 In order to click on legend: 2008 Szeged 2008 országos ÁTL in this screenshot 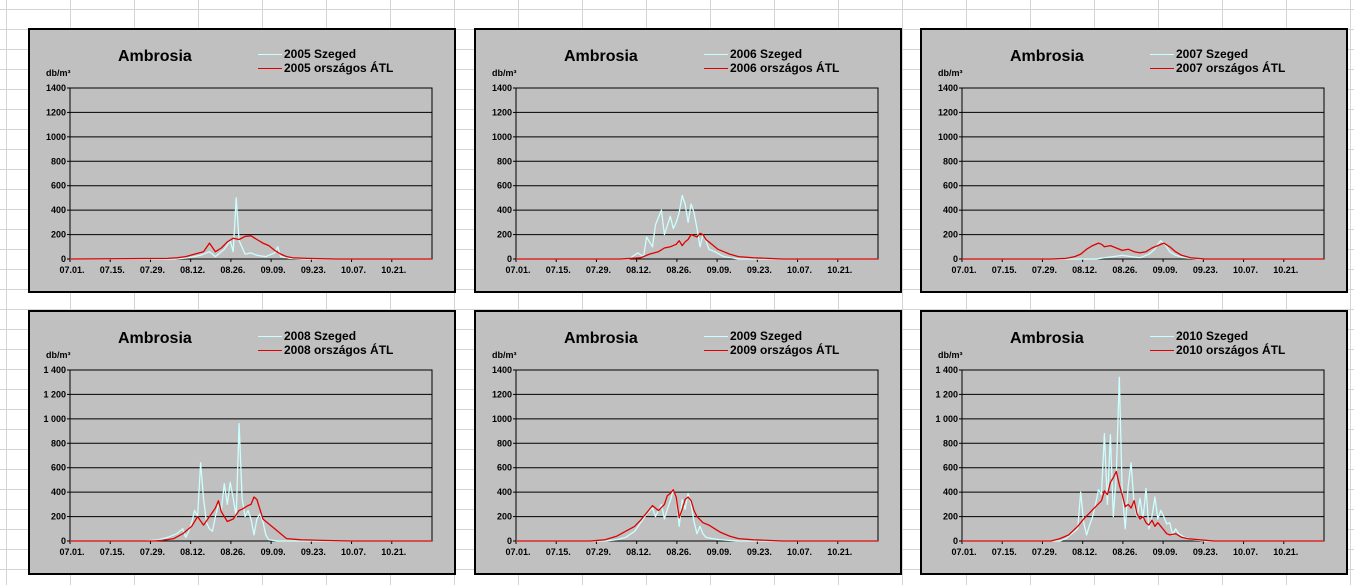, I will do `click(325, 343)`.